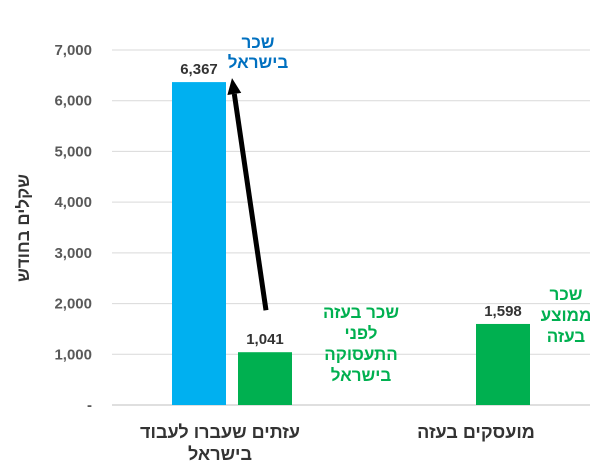 This screenshot has height=467, width=608. What do you see at coordinates (73, 253) in the screenshot?
I see `y-tick-label: 3,000` at bounding box center [73, 253].